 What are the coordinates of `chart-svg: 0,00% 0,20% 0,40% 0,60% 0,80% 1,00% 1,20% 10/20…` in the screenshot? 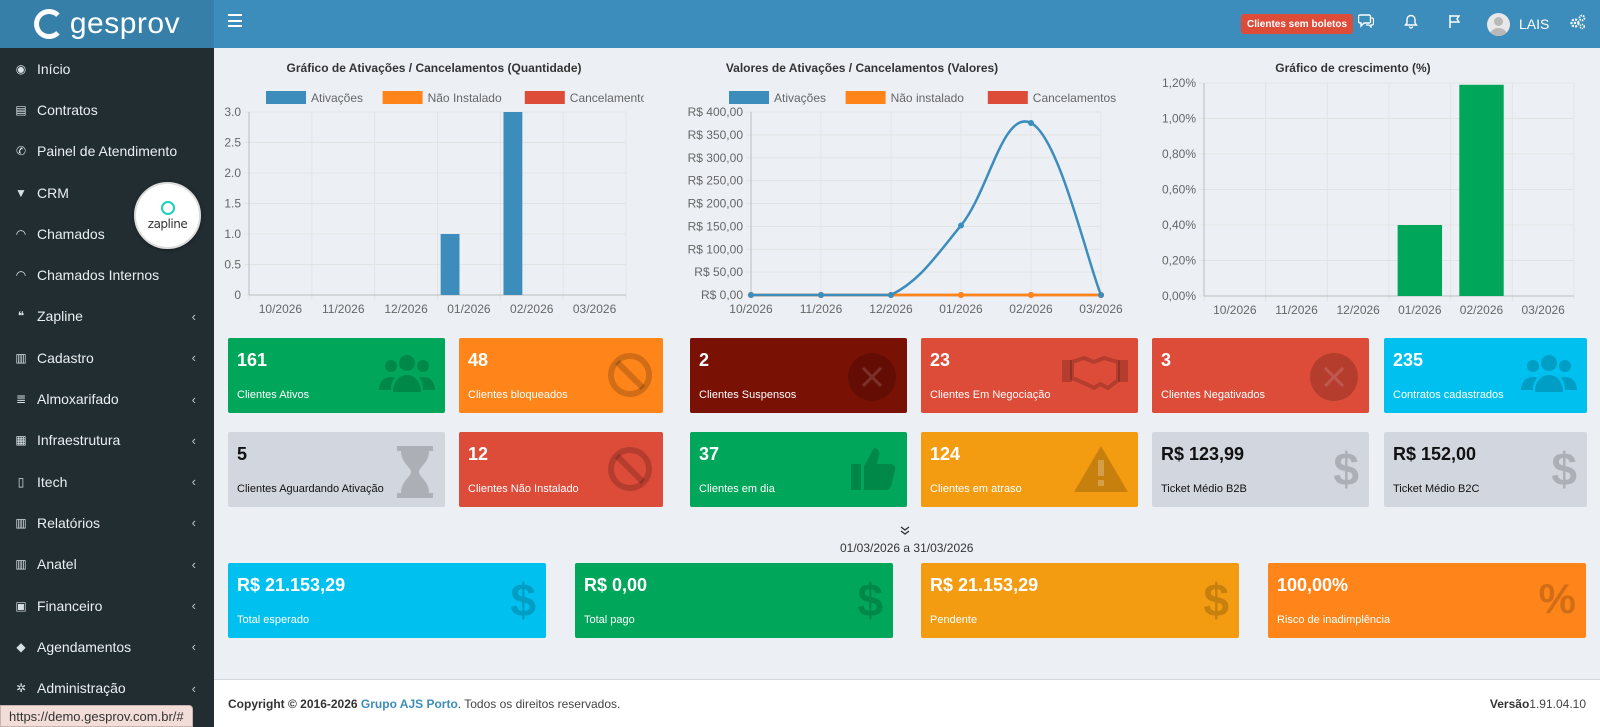 It's located at (1368, 196).